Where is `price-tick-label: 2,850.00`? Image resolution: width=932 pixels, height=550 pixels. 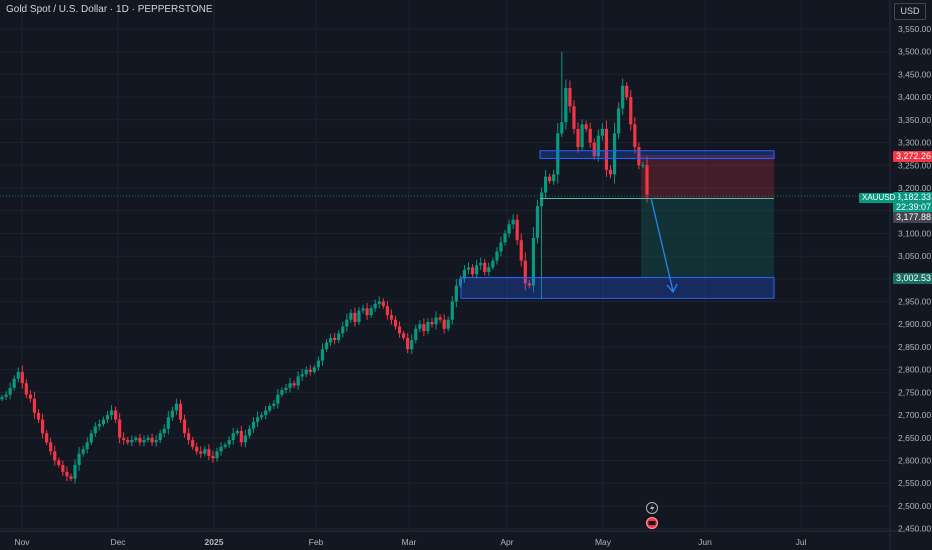
price-tick-label: 2,850.00 is located at coordinates (914, 347).